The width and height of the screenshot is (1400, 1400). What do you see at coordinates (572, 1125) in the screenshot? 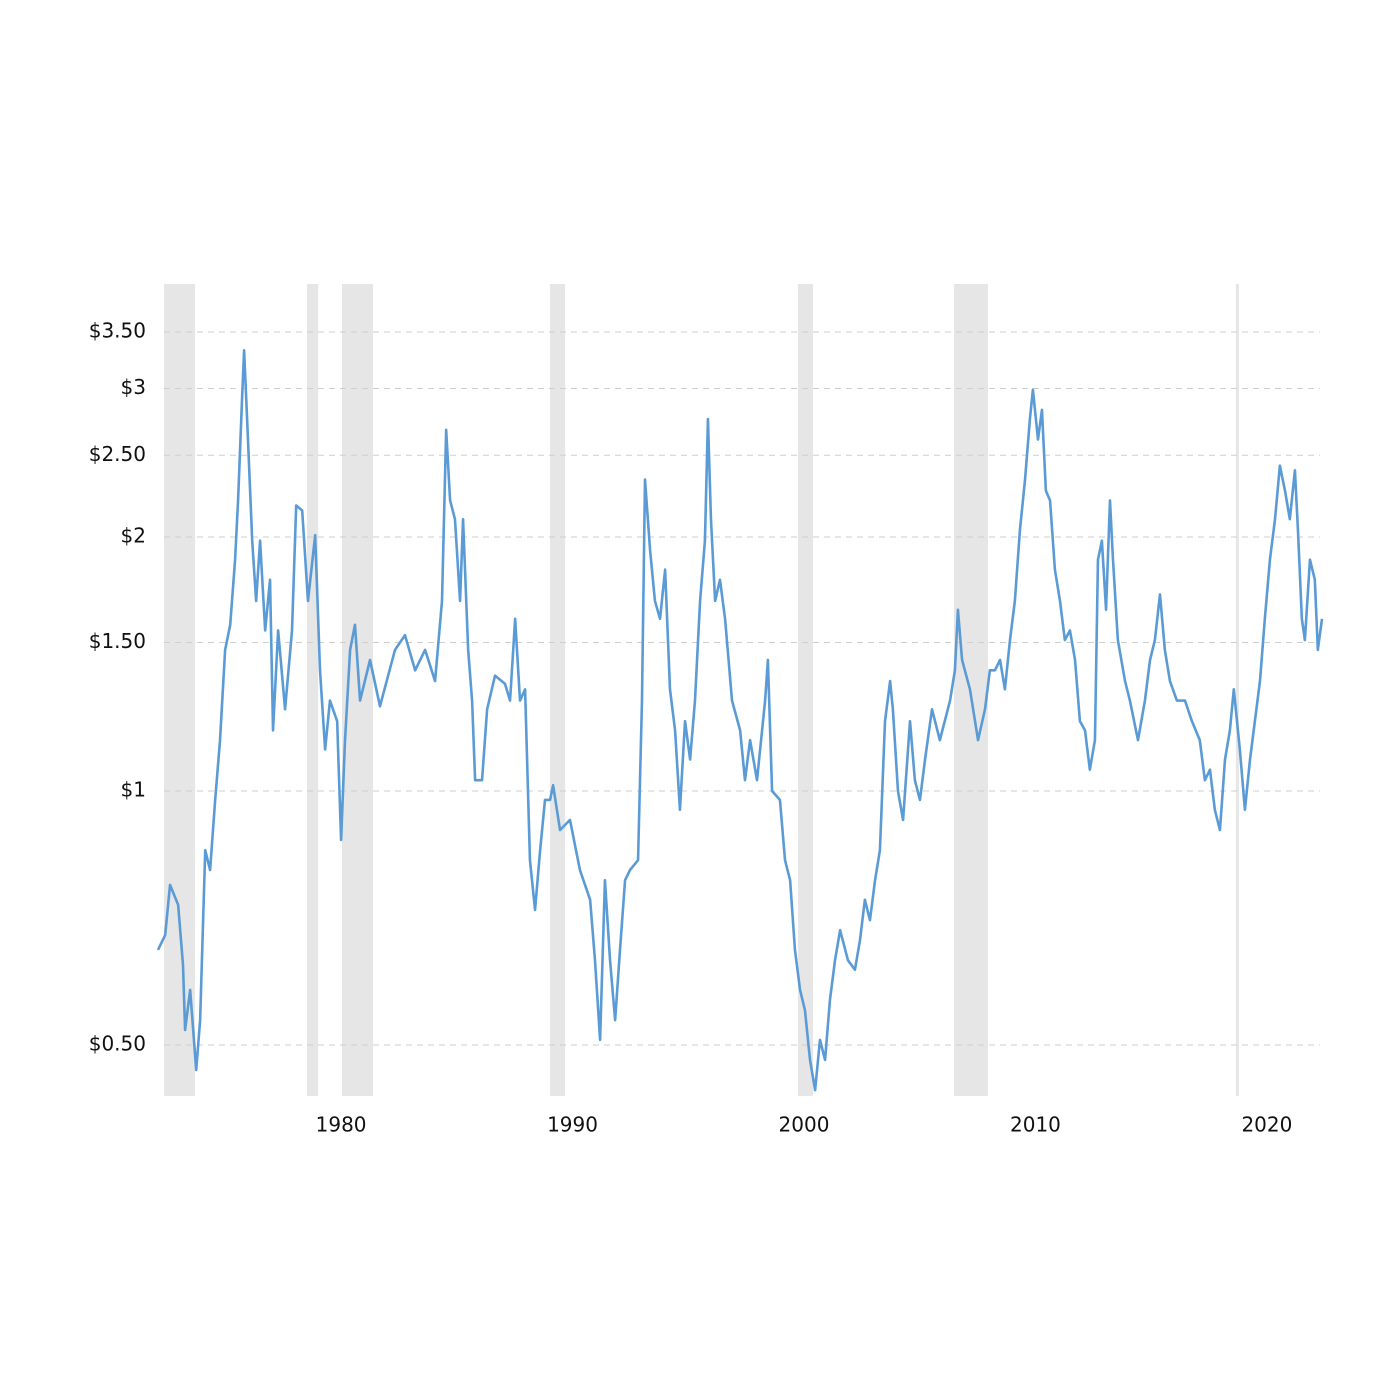
I see `x-tick-label: 1990` at bounding box center [572, 1125].